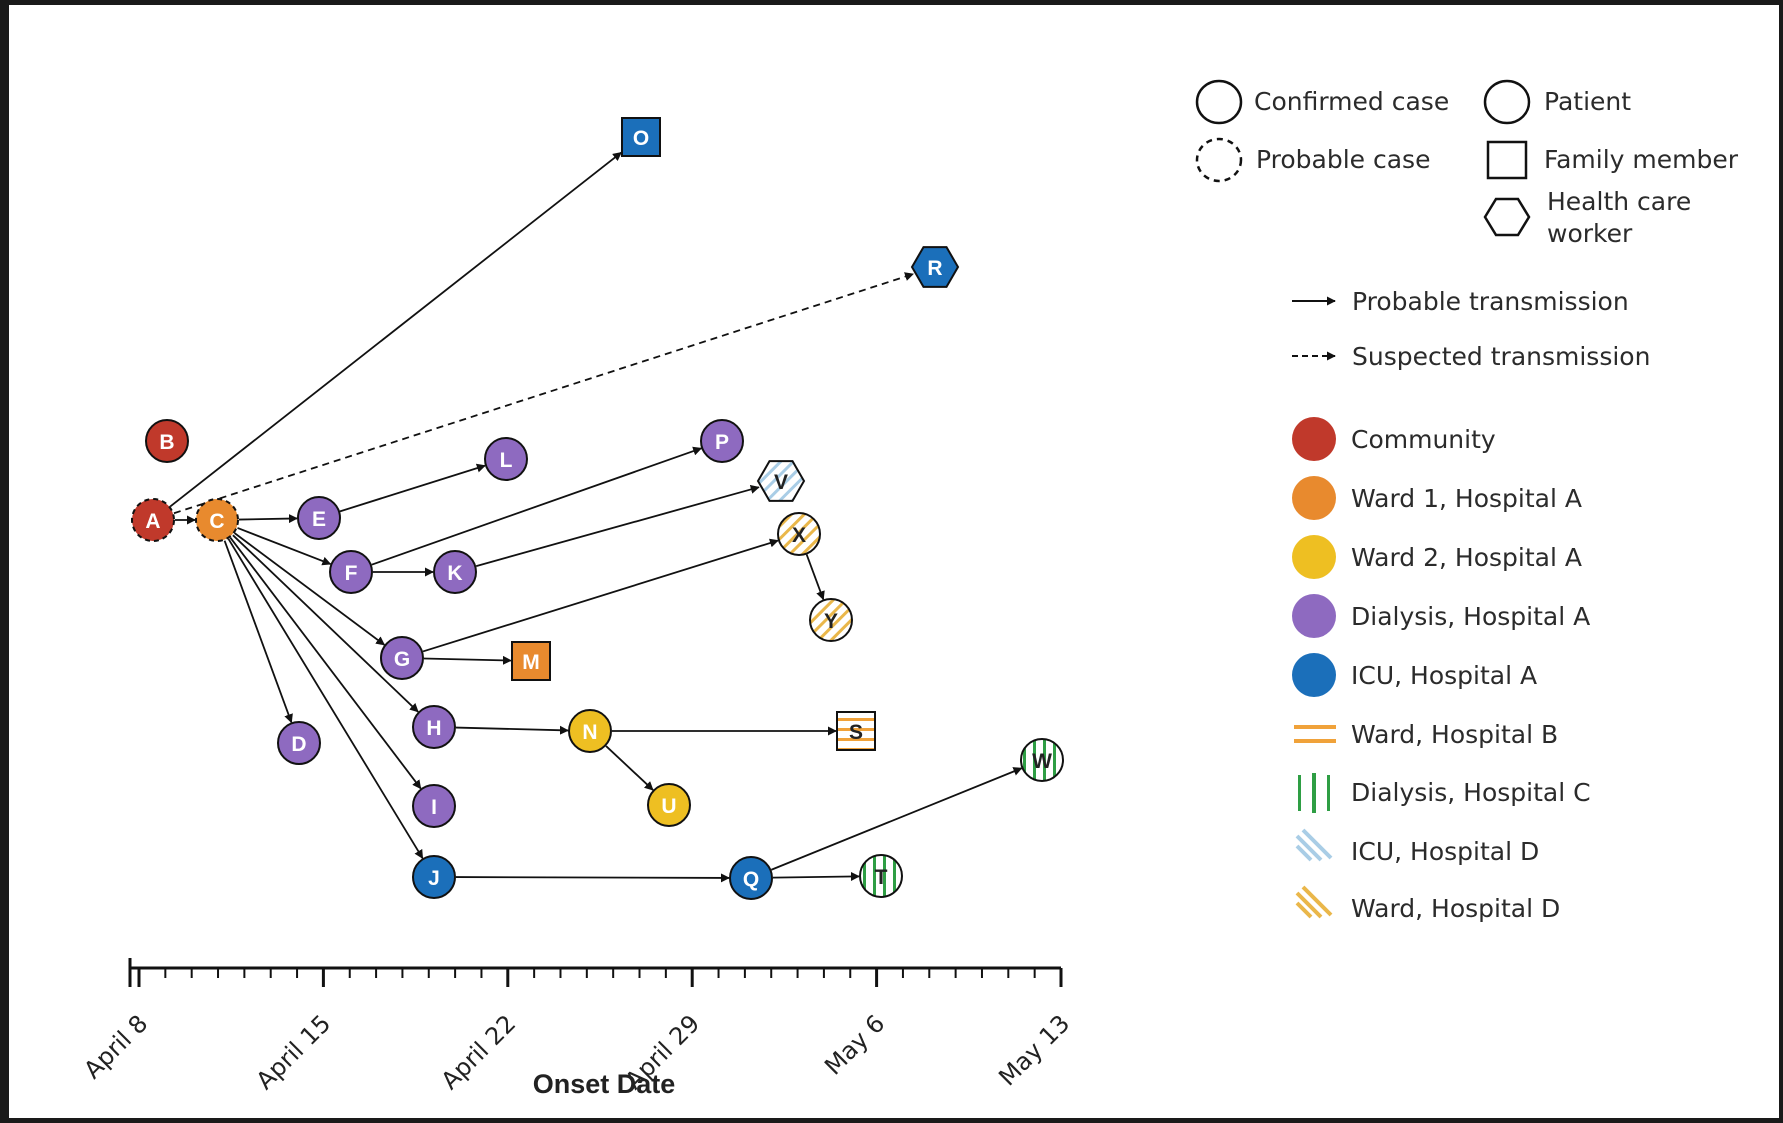 This screenshot has width=1783, height=1123. I want to click on case-shape-q, so click(751, 878).